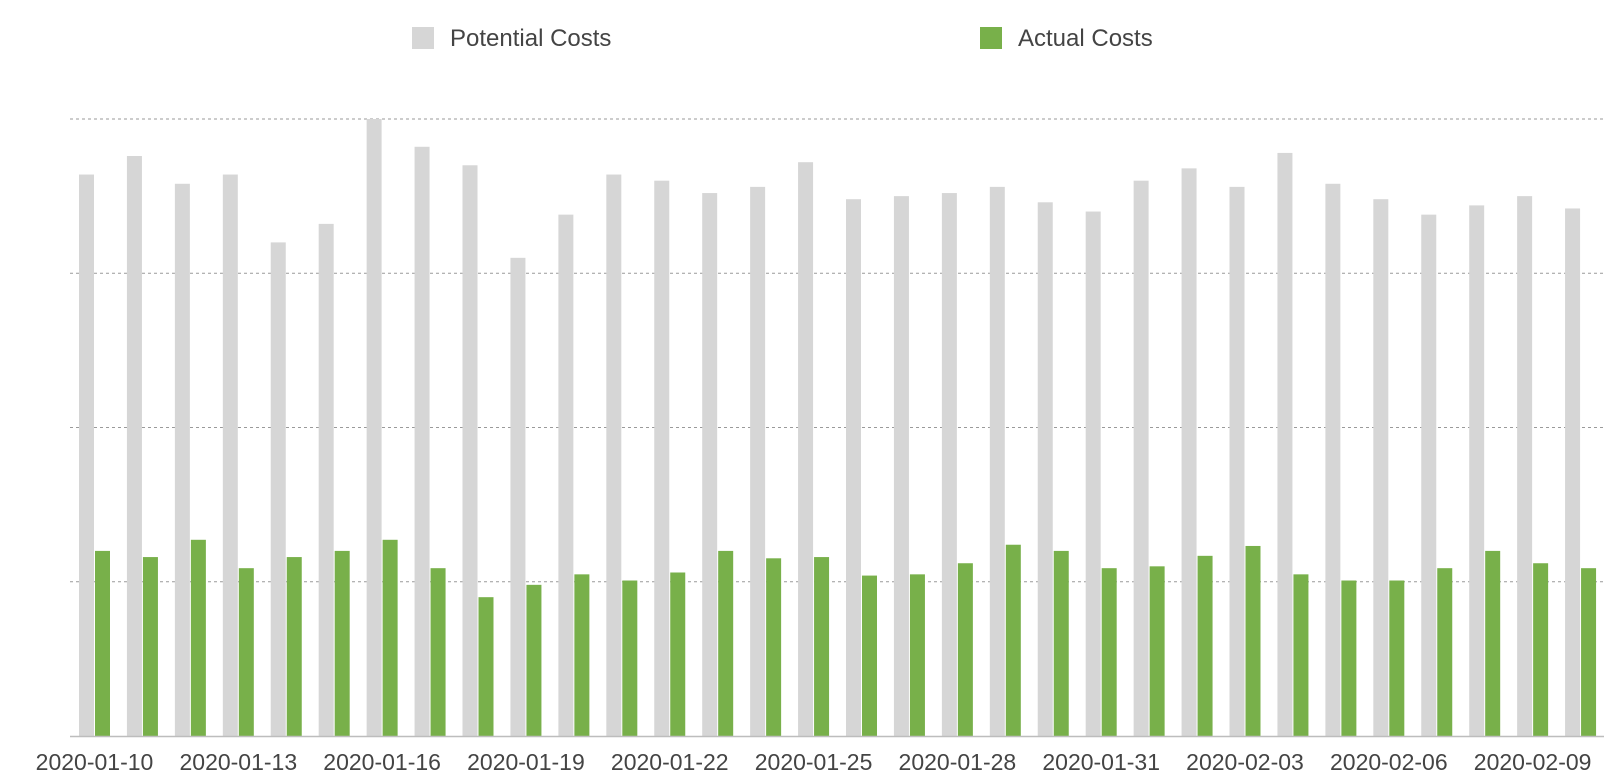 Image resolution: width=1624 pixels, height=782 pixels. What do you see at coordinates (958, 762) in the screenshot?
I see `x-tick-label: 2020-01-28` at bounding box center [958, 762].